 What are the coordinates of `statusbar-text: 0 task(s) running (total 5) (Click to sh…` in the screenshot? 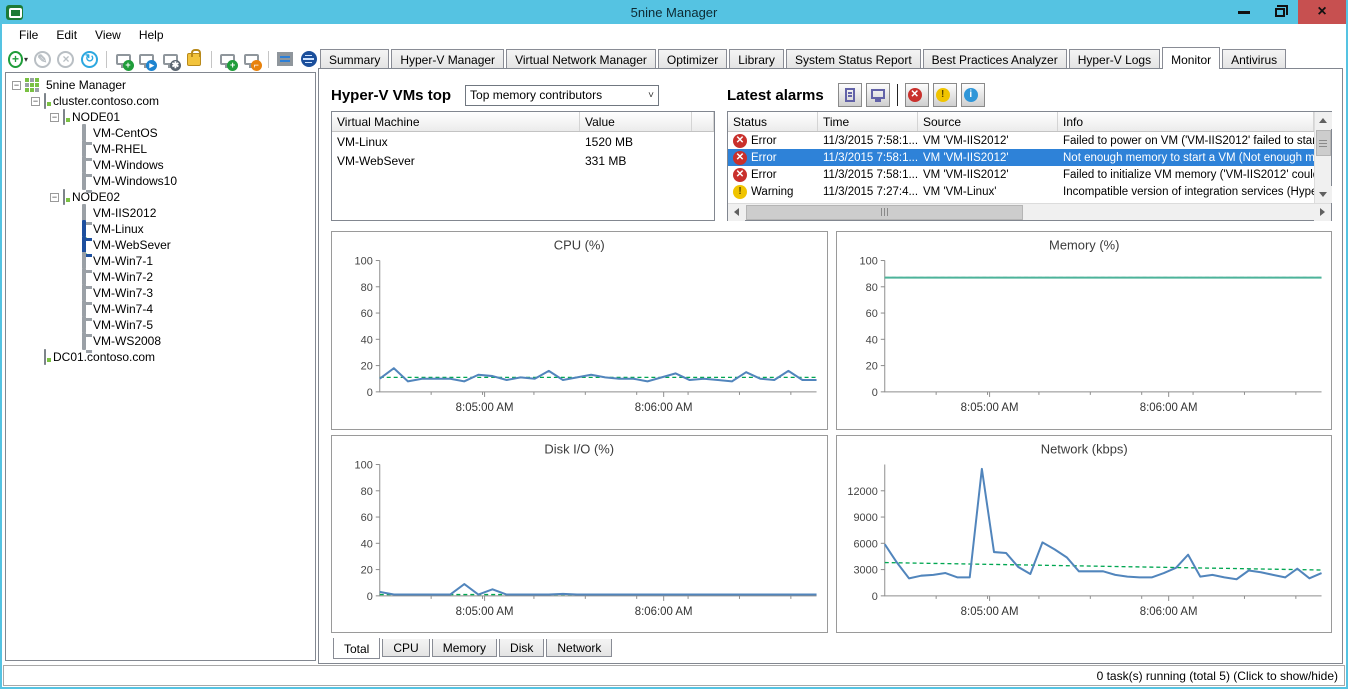 It's located at (1217, 675).